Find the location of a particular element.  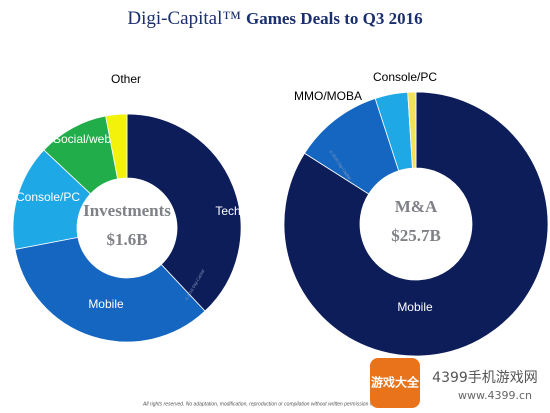

slice-label: MMO/MOBA is located at coordinates (328, 96).